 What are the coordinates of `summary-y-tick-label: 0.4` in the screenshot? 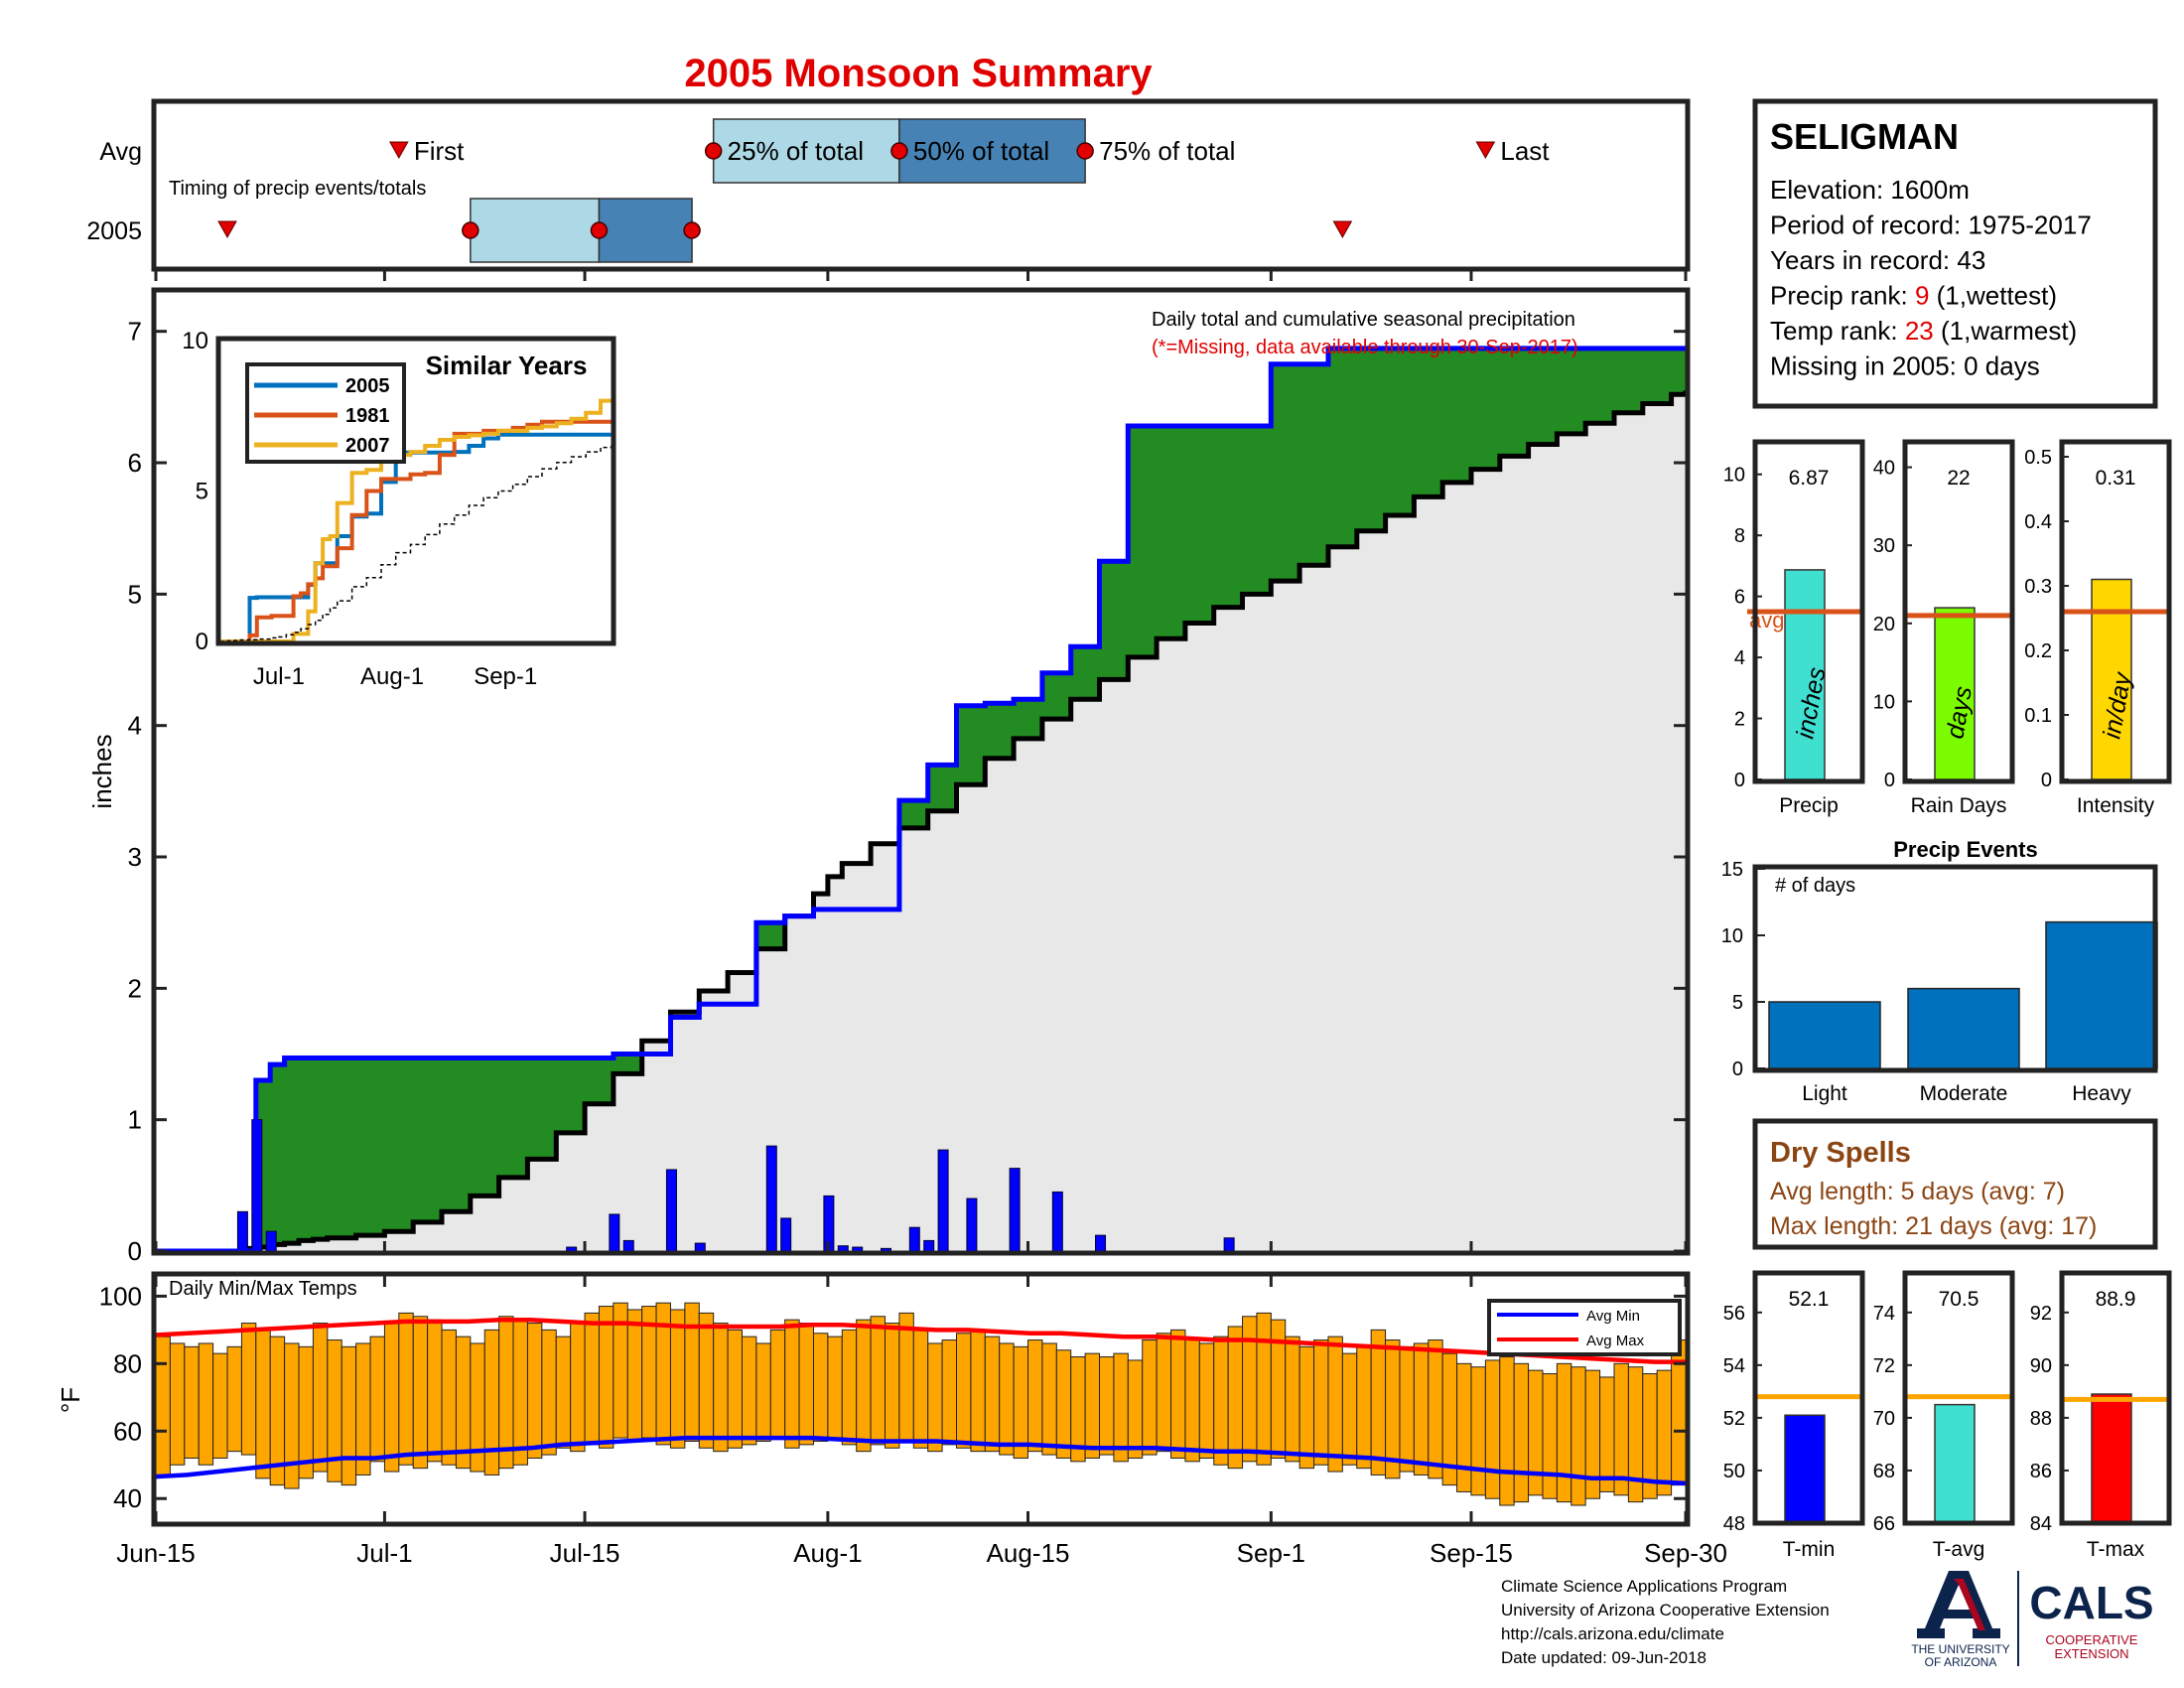 It's located at (2038, 522).